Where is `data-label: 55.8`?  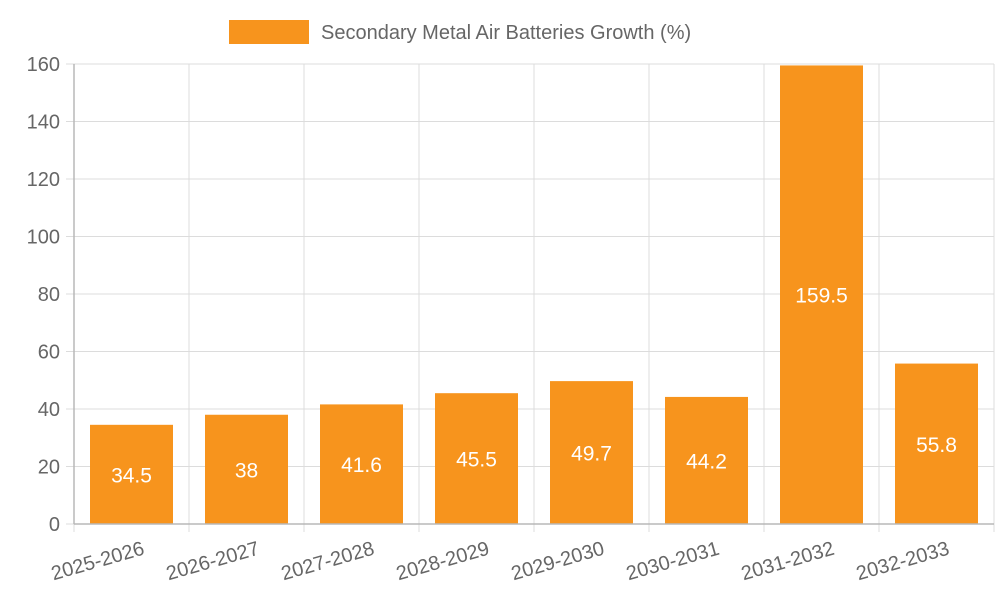
data-label: 55.8 is located at coordinates (936, 445).